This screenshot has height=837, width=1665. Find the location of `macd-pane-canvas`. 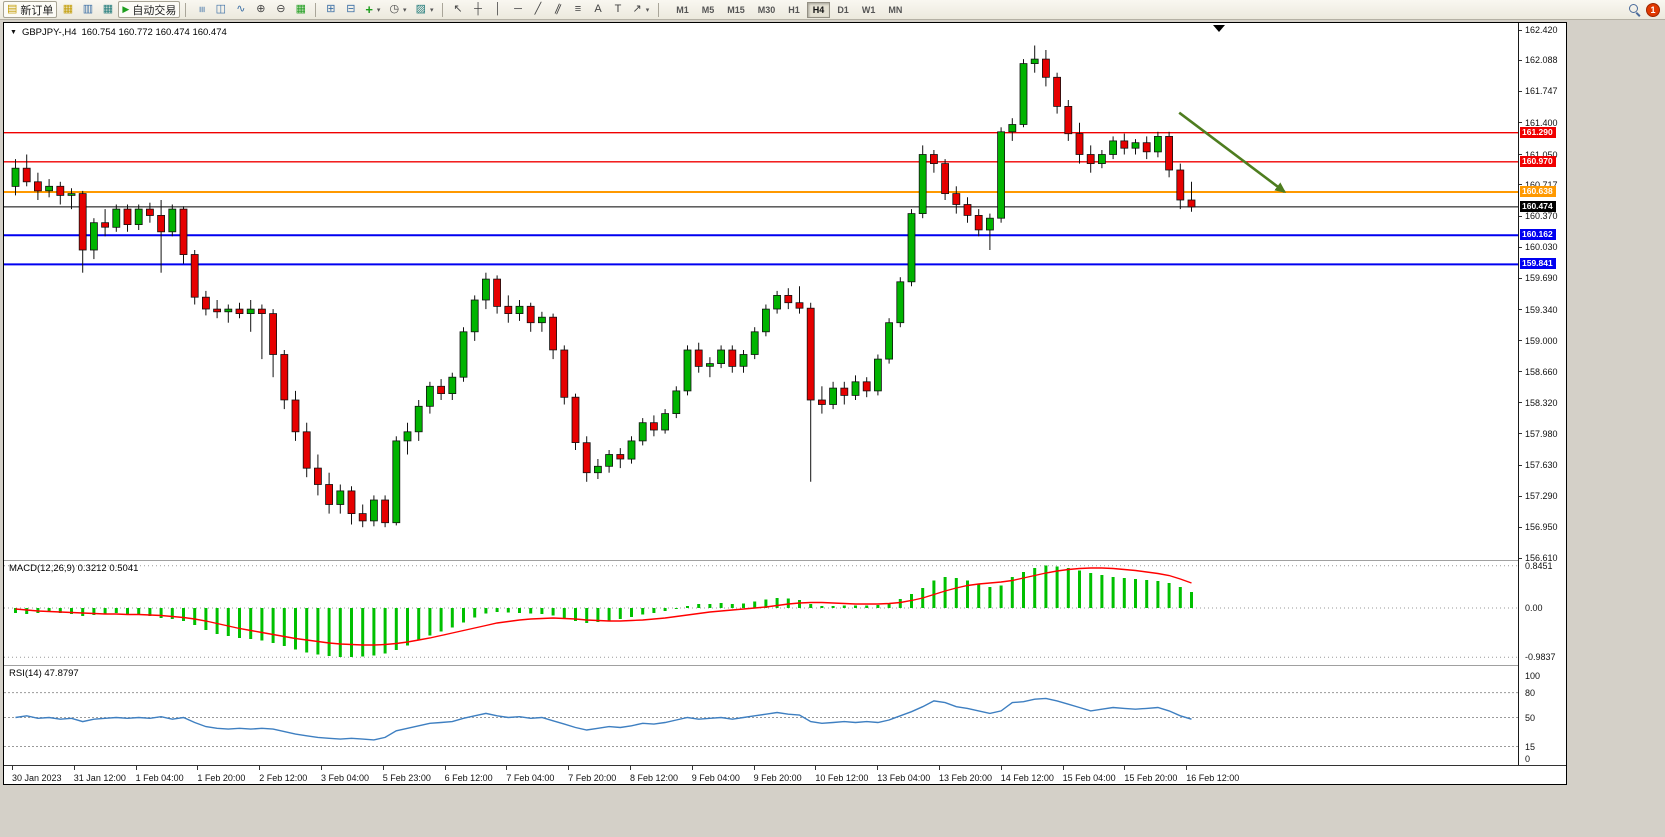

macd-pane-canvas is located at coordinates (761, 612).